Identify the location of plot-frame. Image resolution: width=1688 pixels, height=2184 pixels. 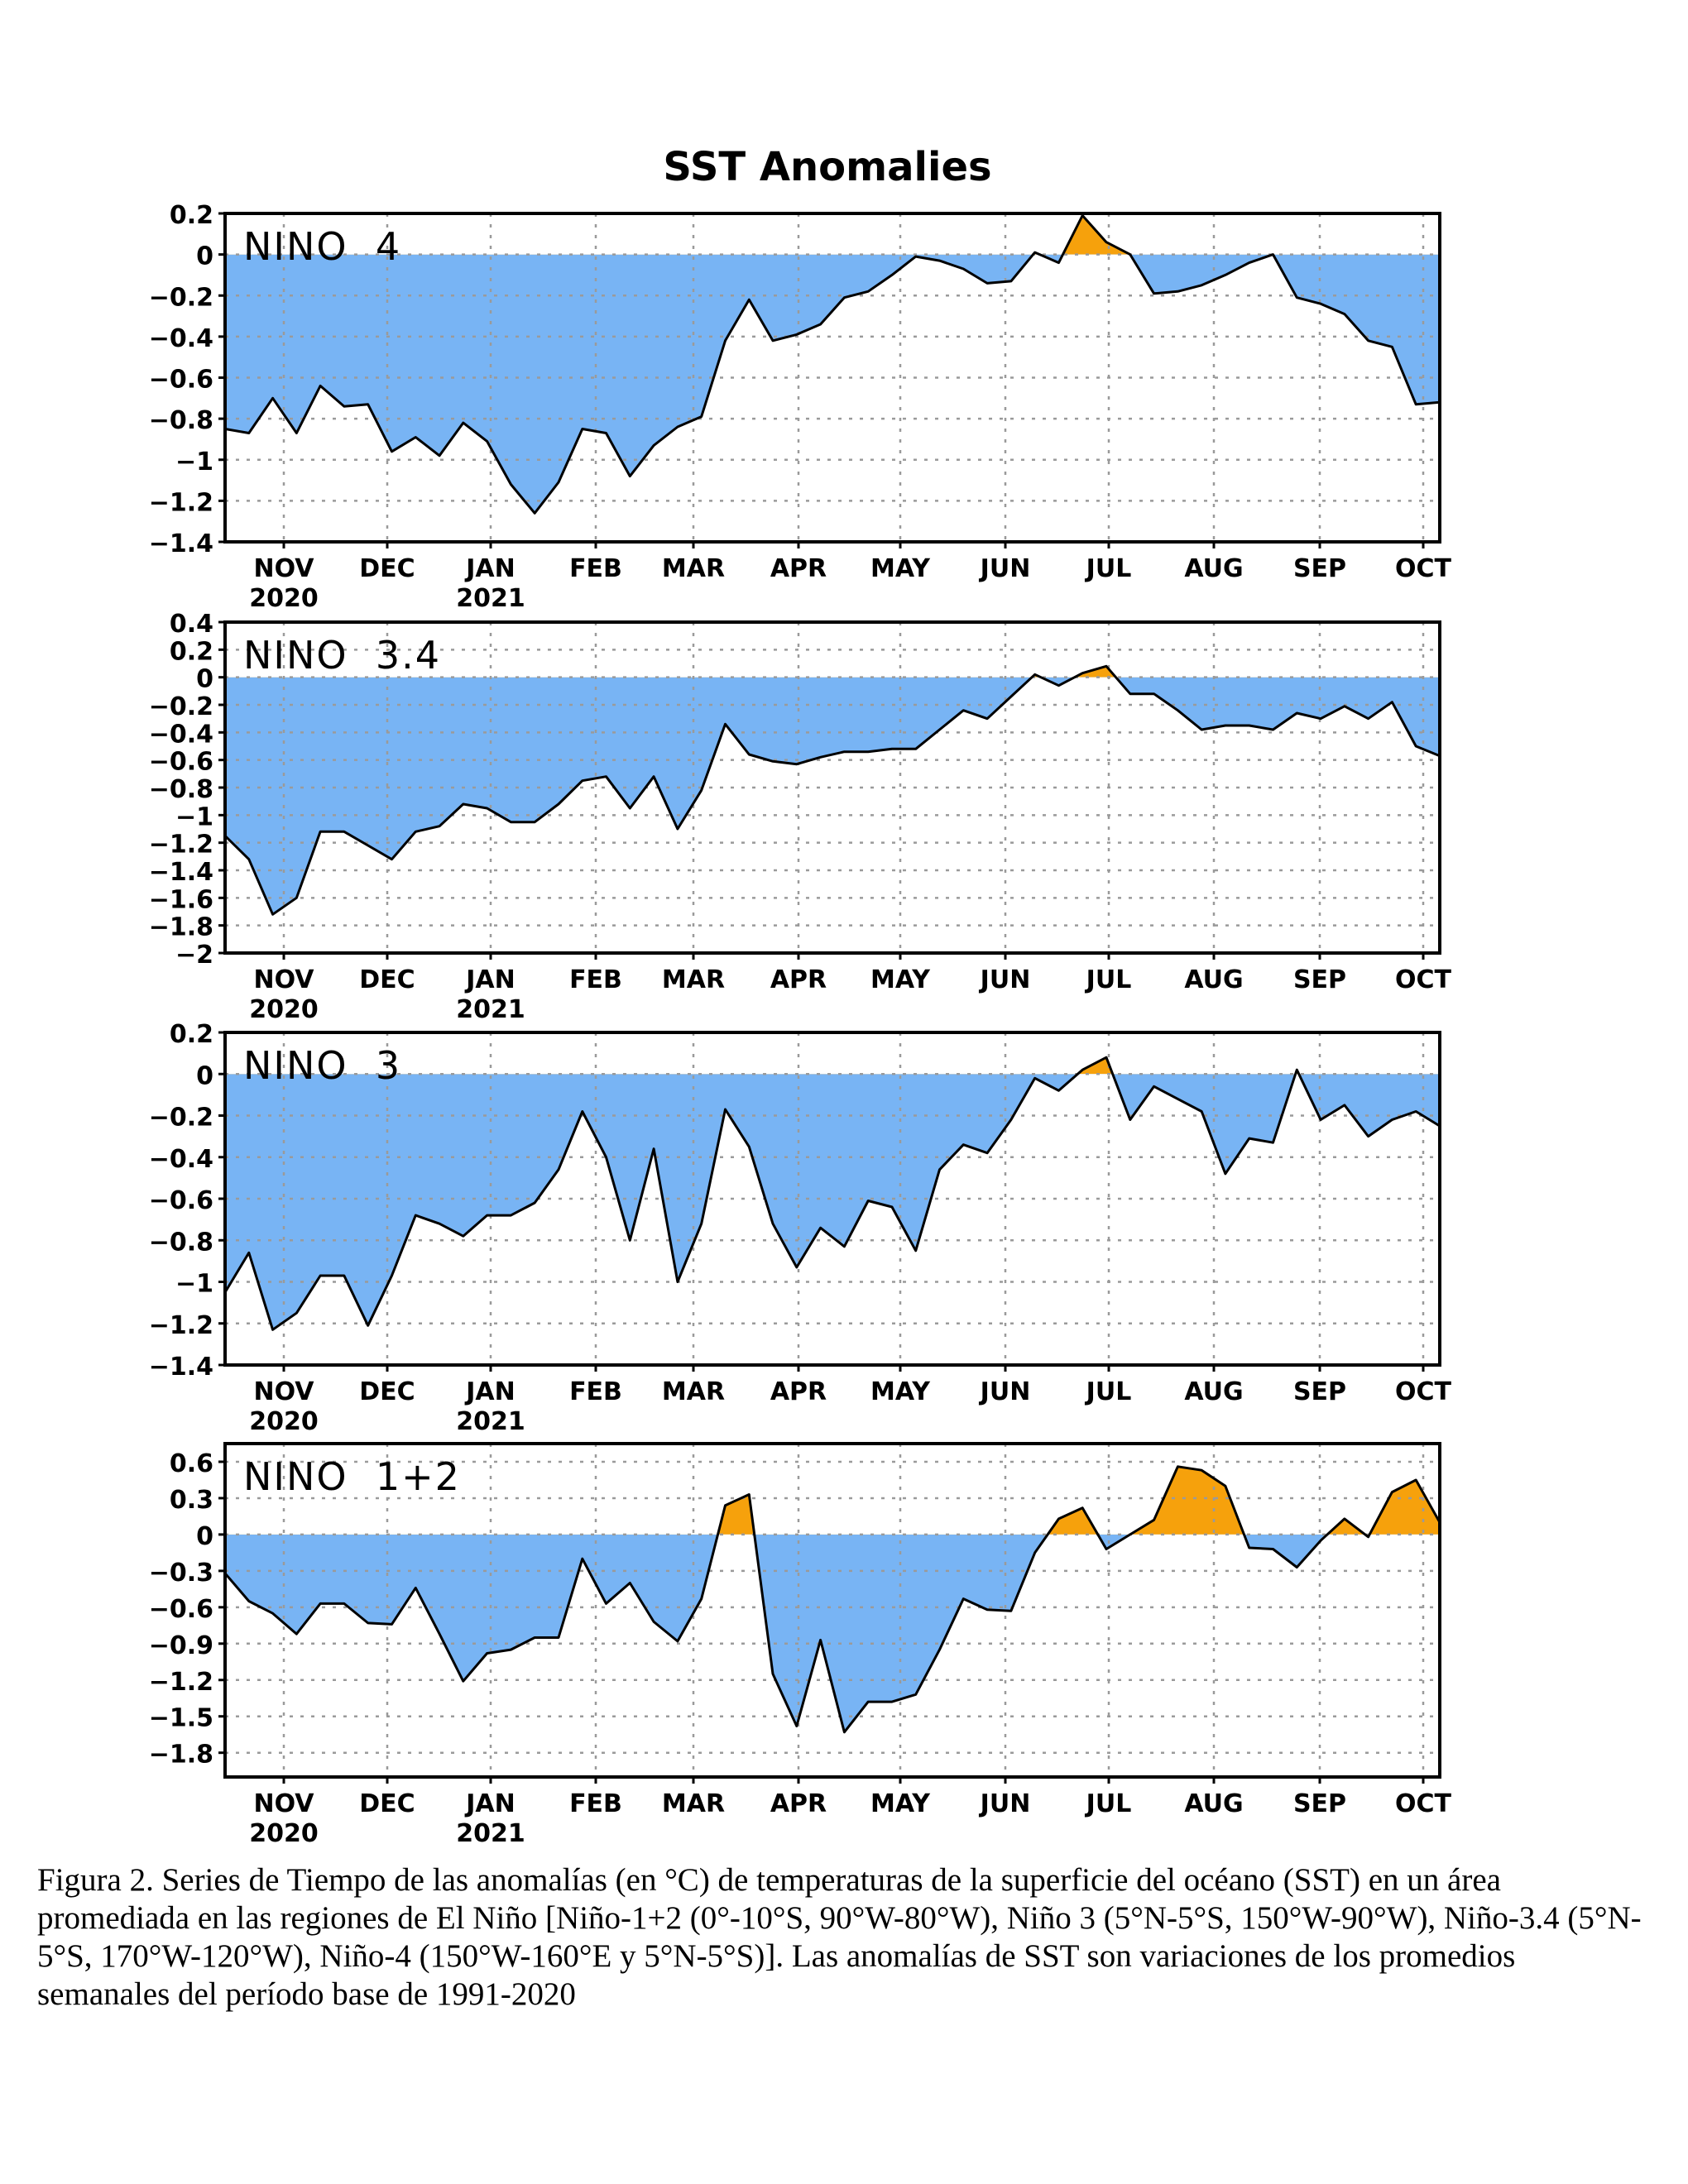
(832, 1610).